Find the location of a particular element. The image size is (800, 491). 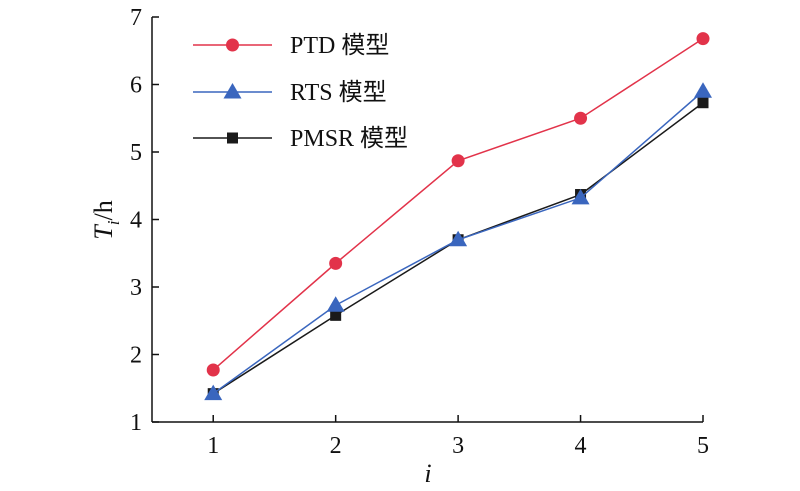

x-tick-label: 1 is located at coordinates (213, 446).